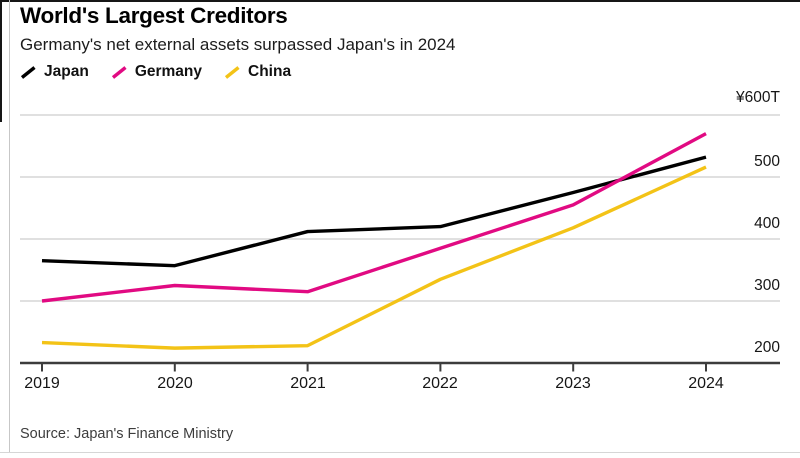 The width and height of the screenshot is (800, 458). What do you see at coordinates (232, 72) in the screenshot?
I see `legend-marker-china-icon` at bounding box center [232, 72].